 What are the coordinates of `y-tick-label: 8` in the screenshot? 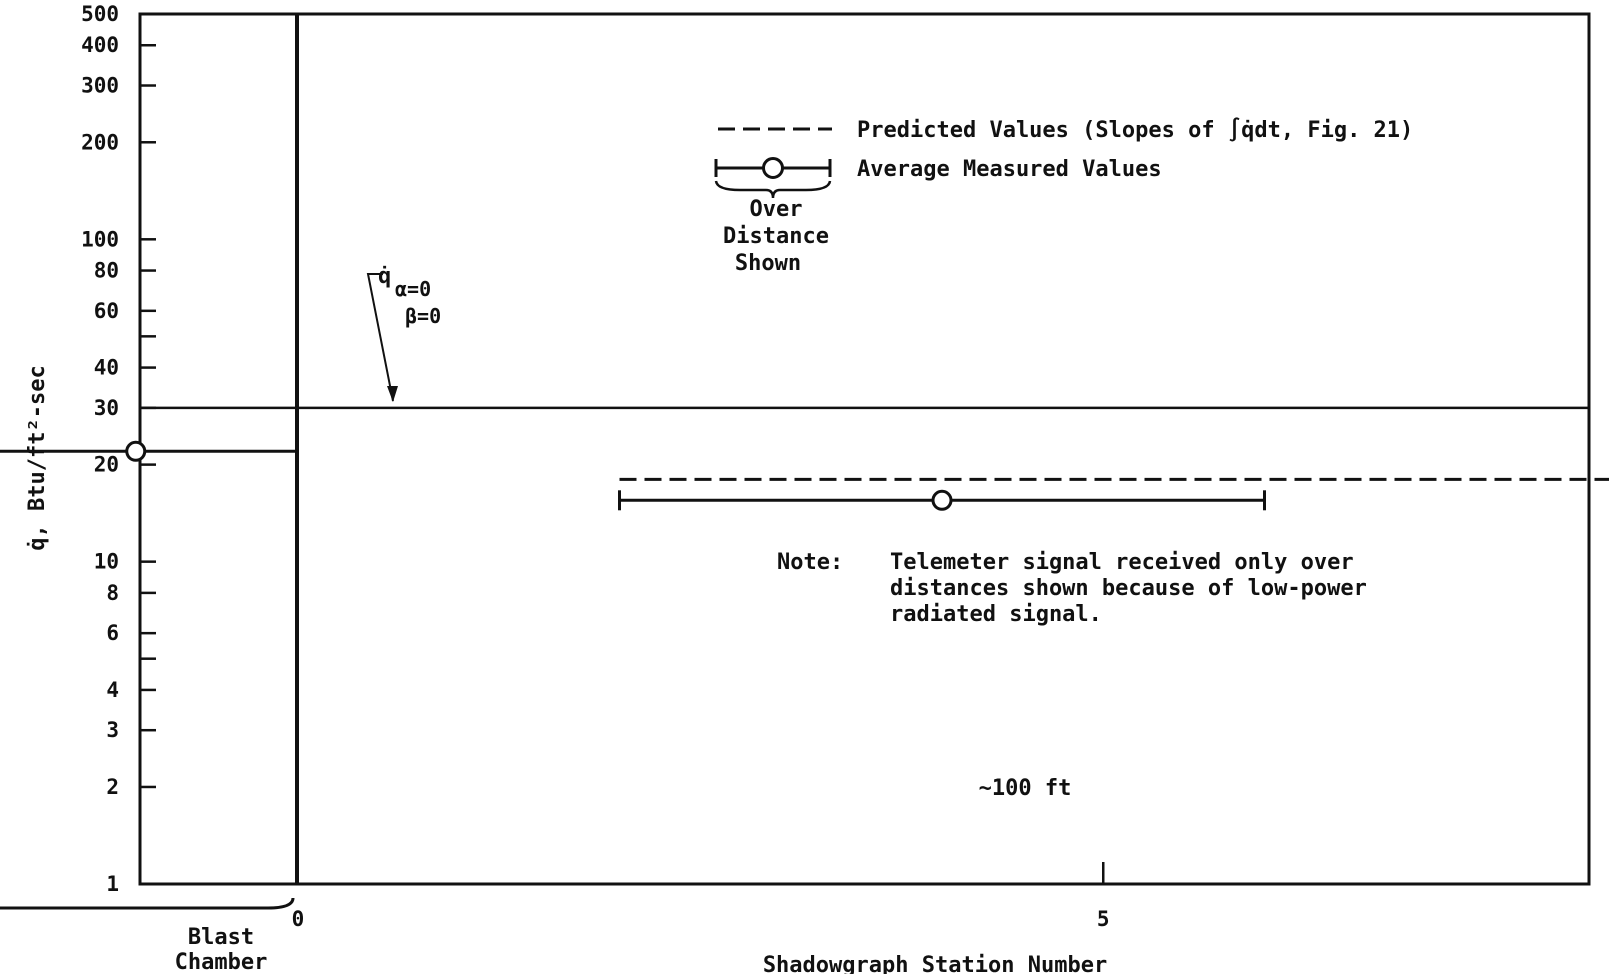 It's located at (112, 593).